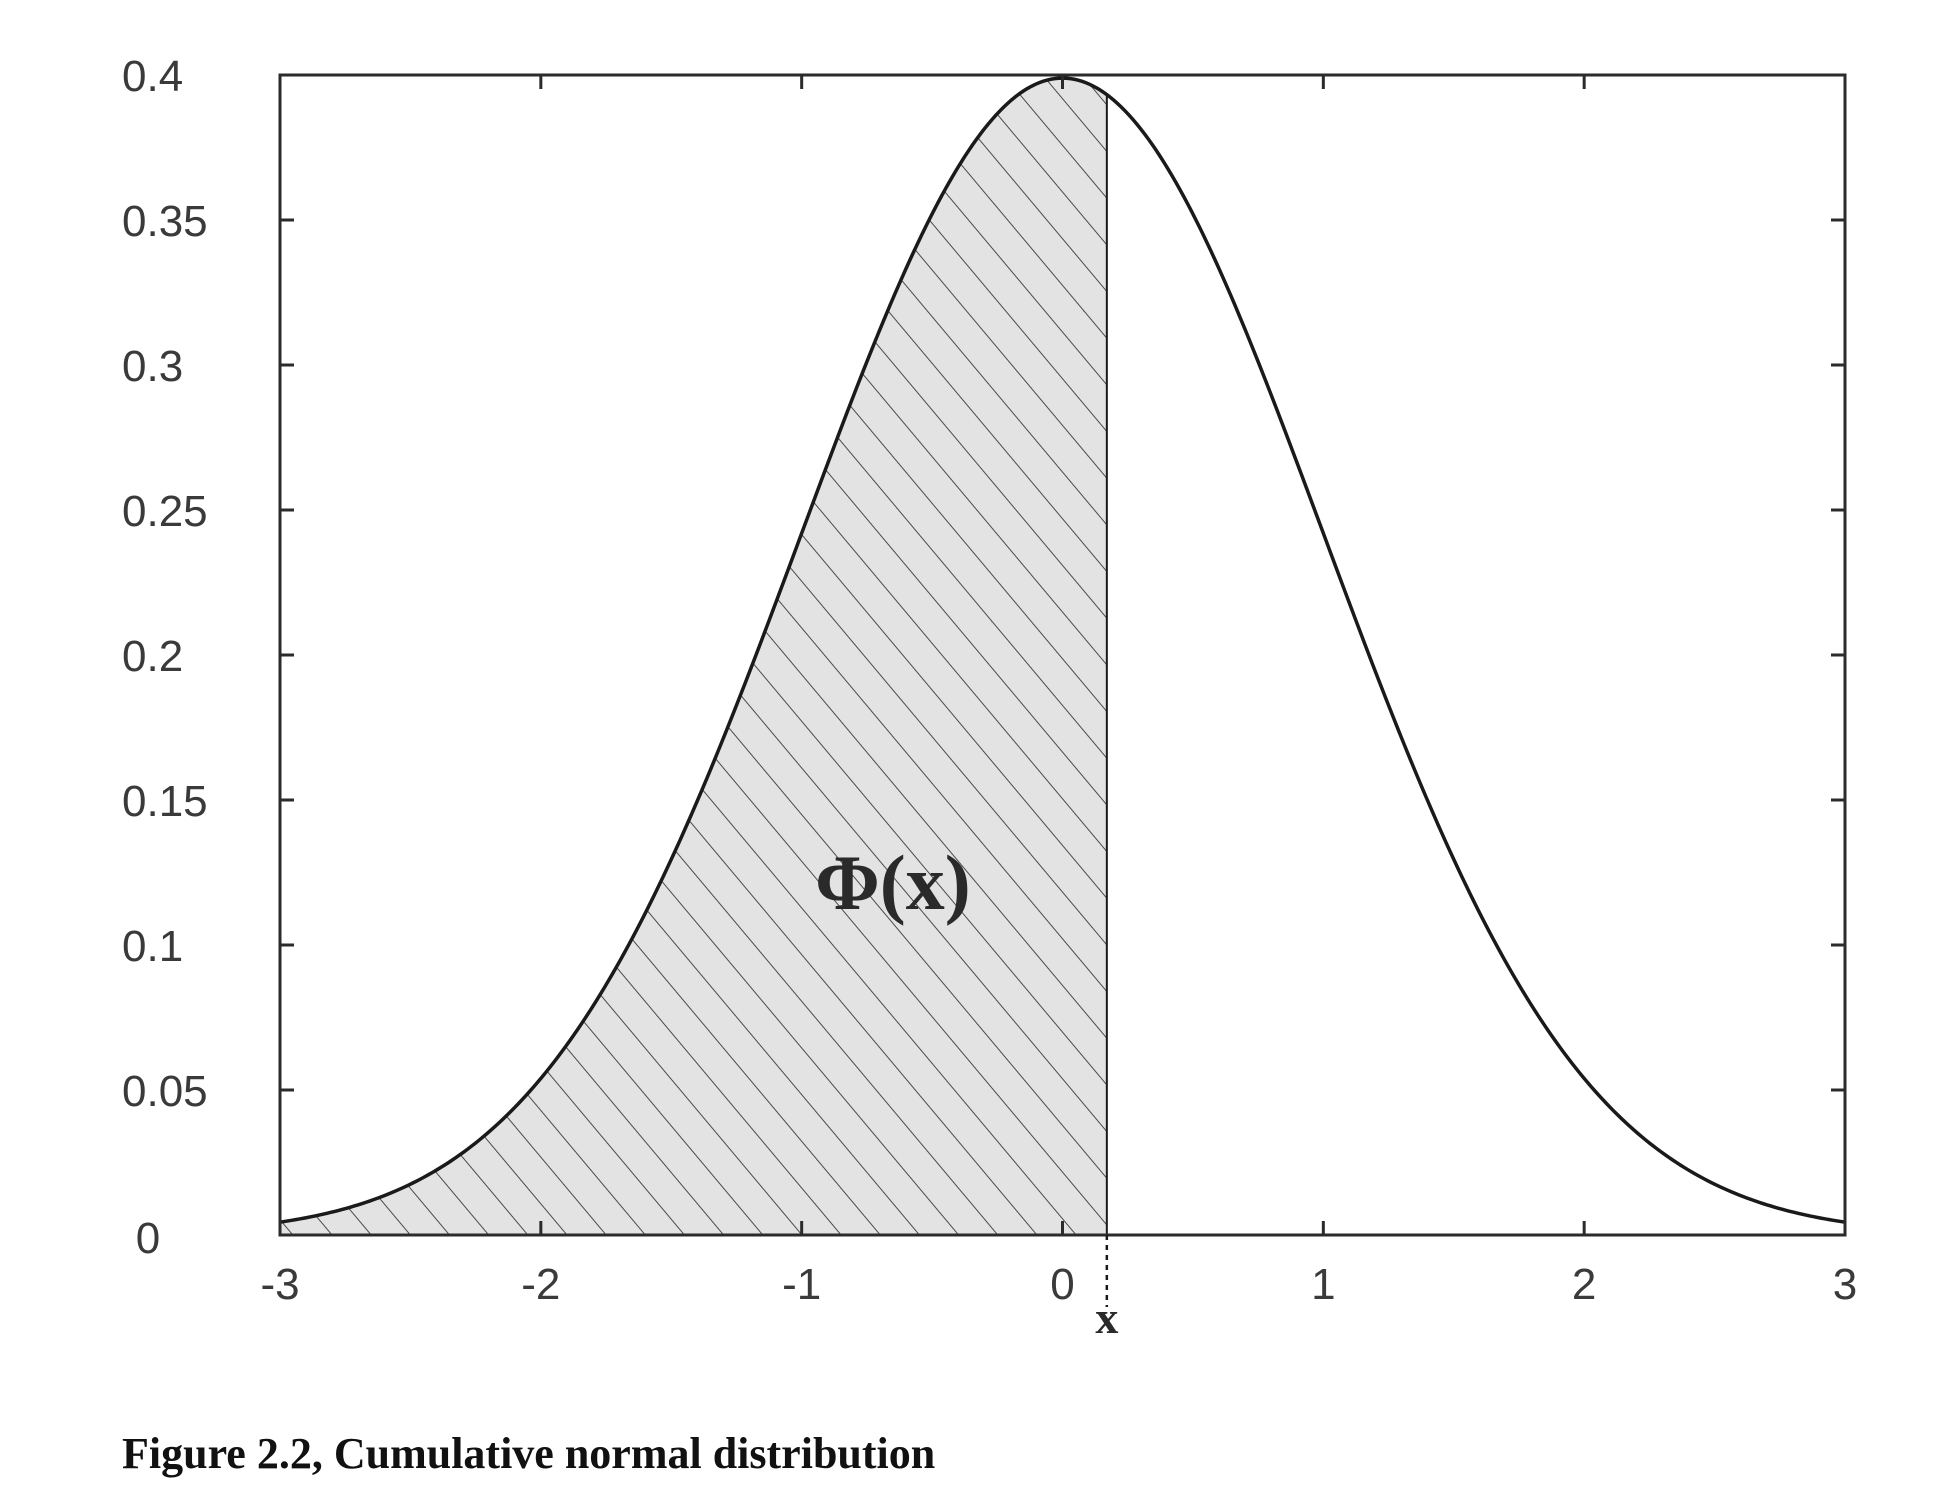 Image resolution: width=1944 pixels, height=1510 pixels. What do you see at coordinates (1062, 1284) in the screenshot?
I see `x-tick-label: 0` at bounding box center [1062, 1284].